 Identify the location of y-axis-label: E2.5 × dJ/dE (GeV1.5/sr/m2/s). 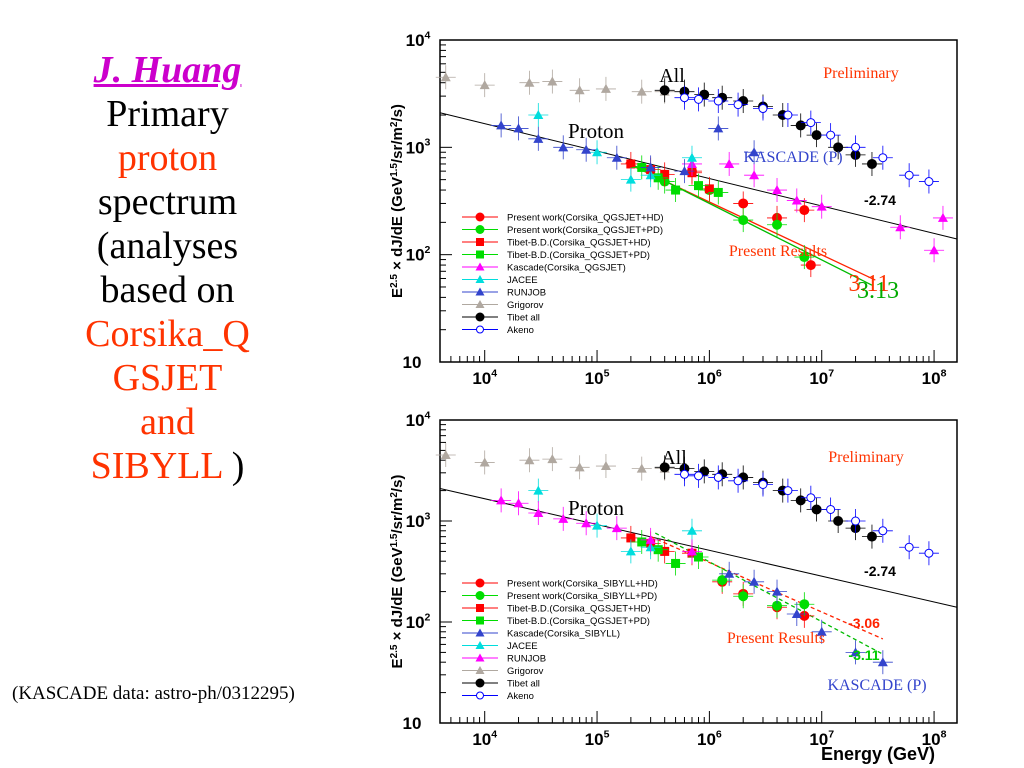
(398, 201).